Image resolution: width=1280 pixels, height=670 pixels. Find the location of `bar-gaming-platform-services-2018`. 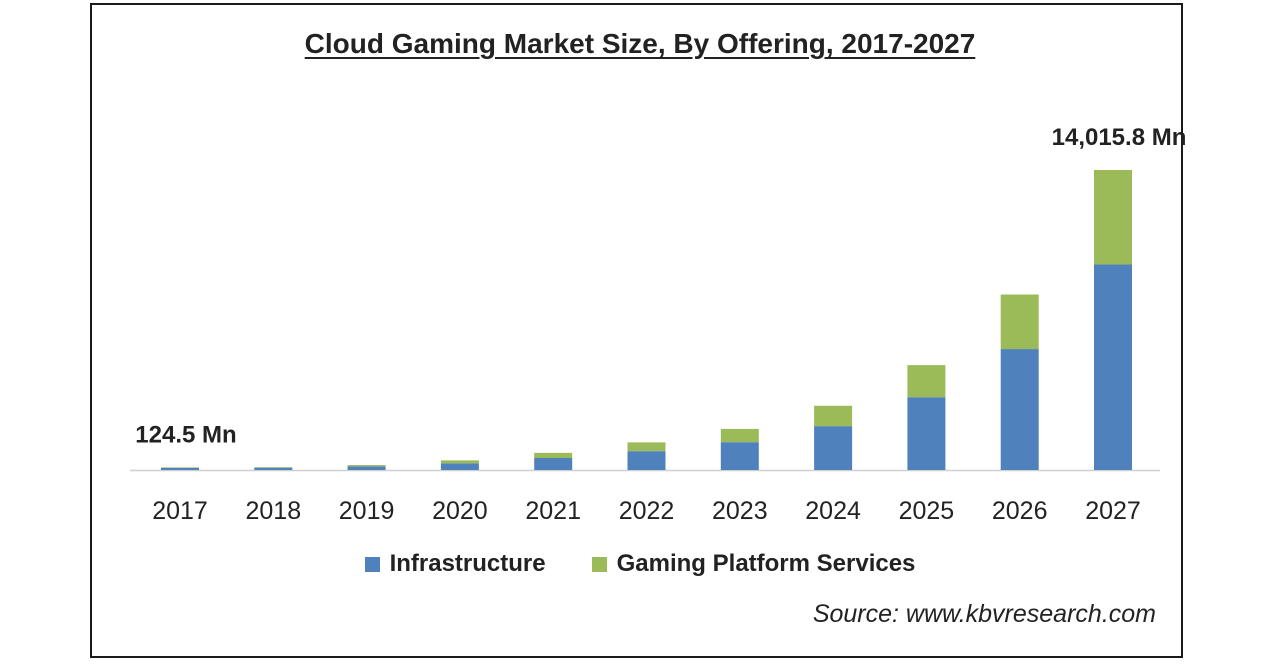

bar-gaming-platform-services-2018 is located at coordinates (273, 467).